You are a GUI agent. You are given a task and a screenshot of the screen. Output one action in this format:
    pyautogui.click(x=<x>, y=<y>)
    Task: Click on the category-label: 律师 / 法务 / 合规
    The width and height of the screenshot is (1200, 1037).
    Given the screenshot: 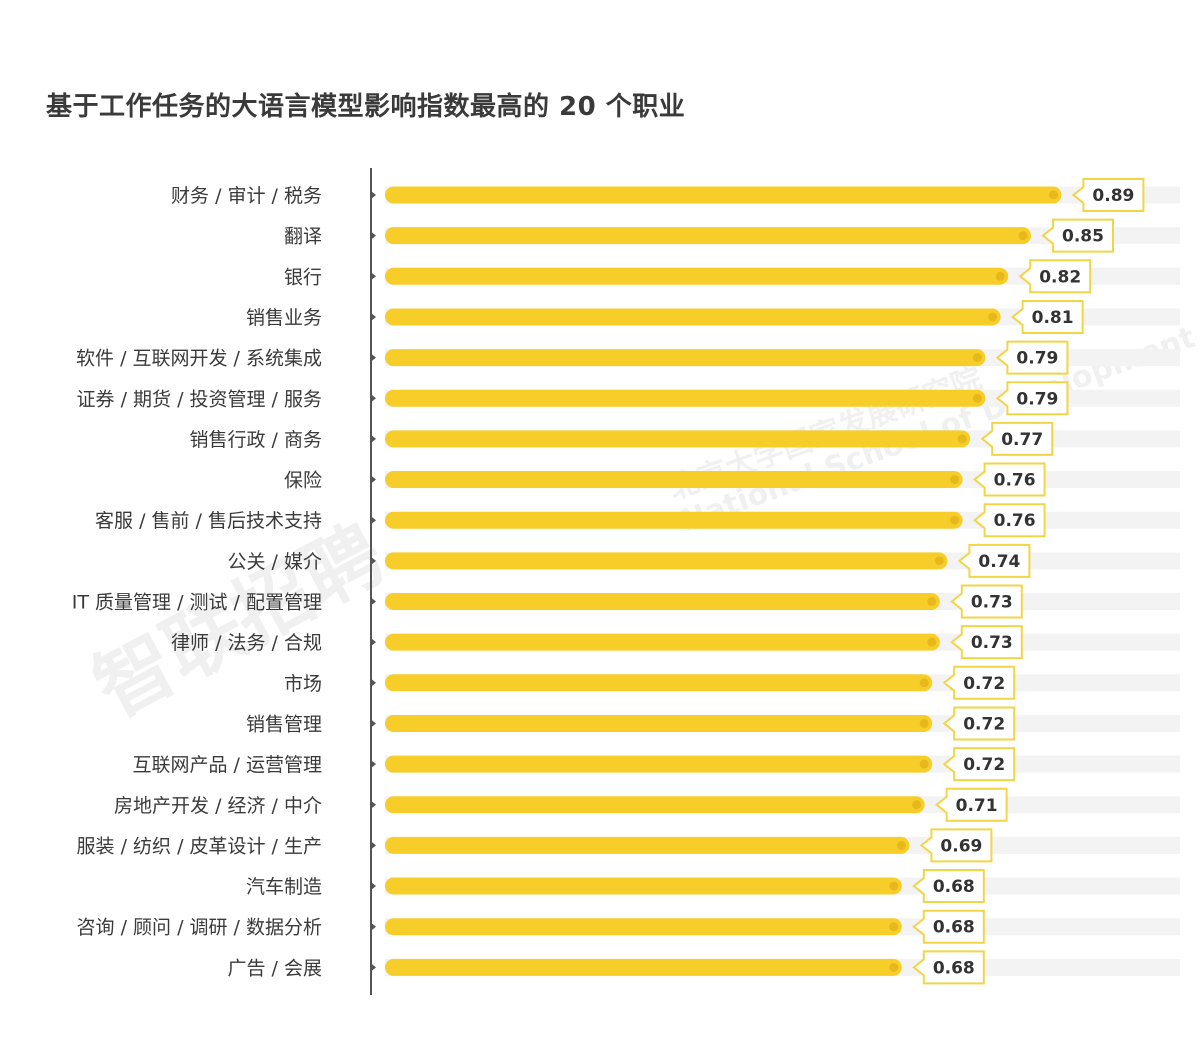 What is the action you would take?
    pyautogui.click(x=246, y=643)
    